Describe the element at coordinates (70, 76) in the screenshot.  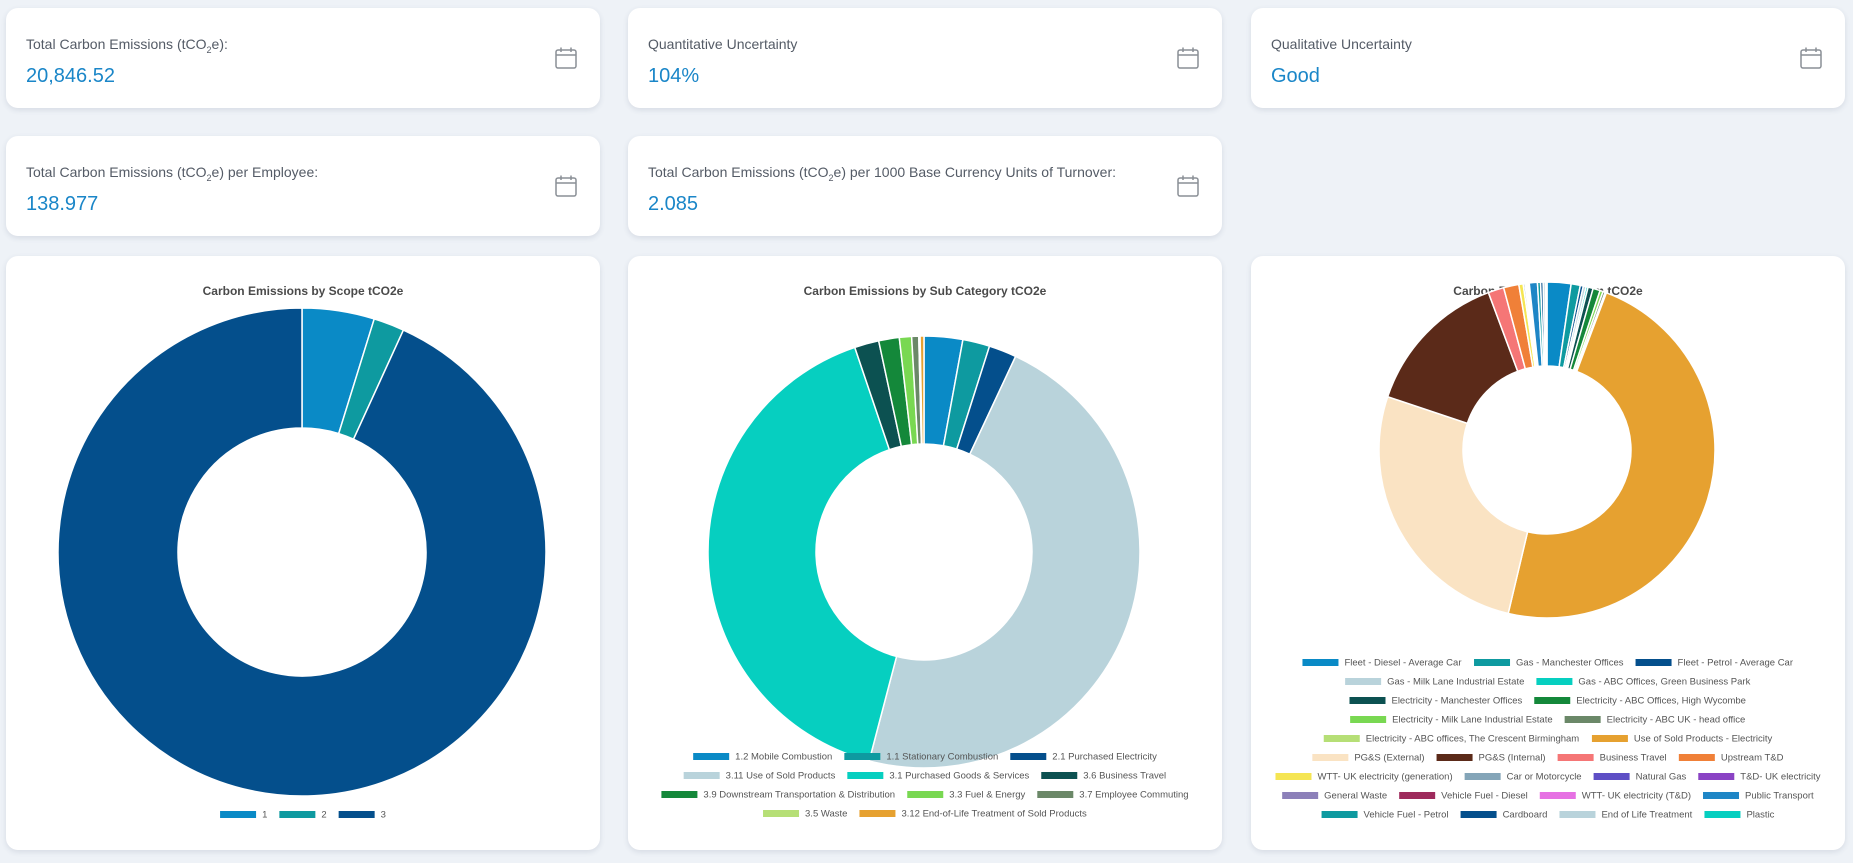
I see `kpi-value: 20,846.52` at that location.